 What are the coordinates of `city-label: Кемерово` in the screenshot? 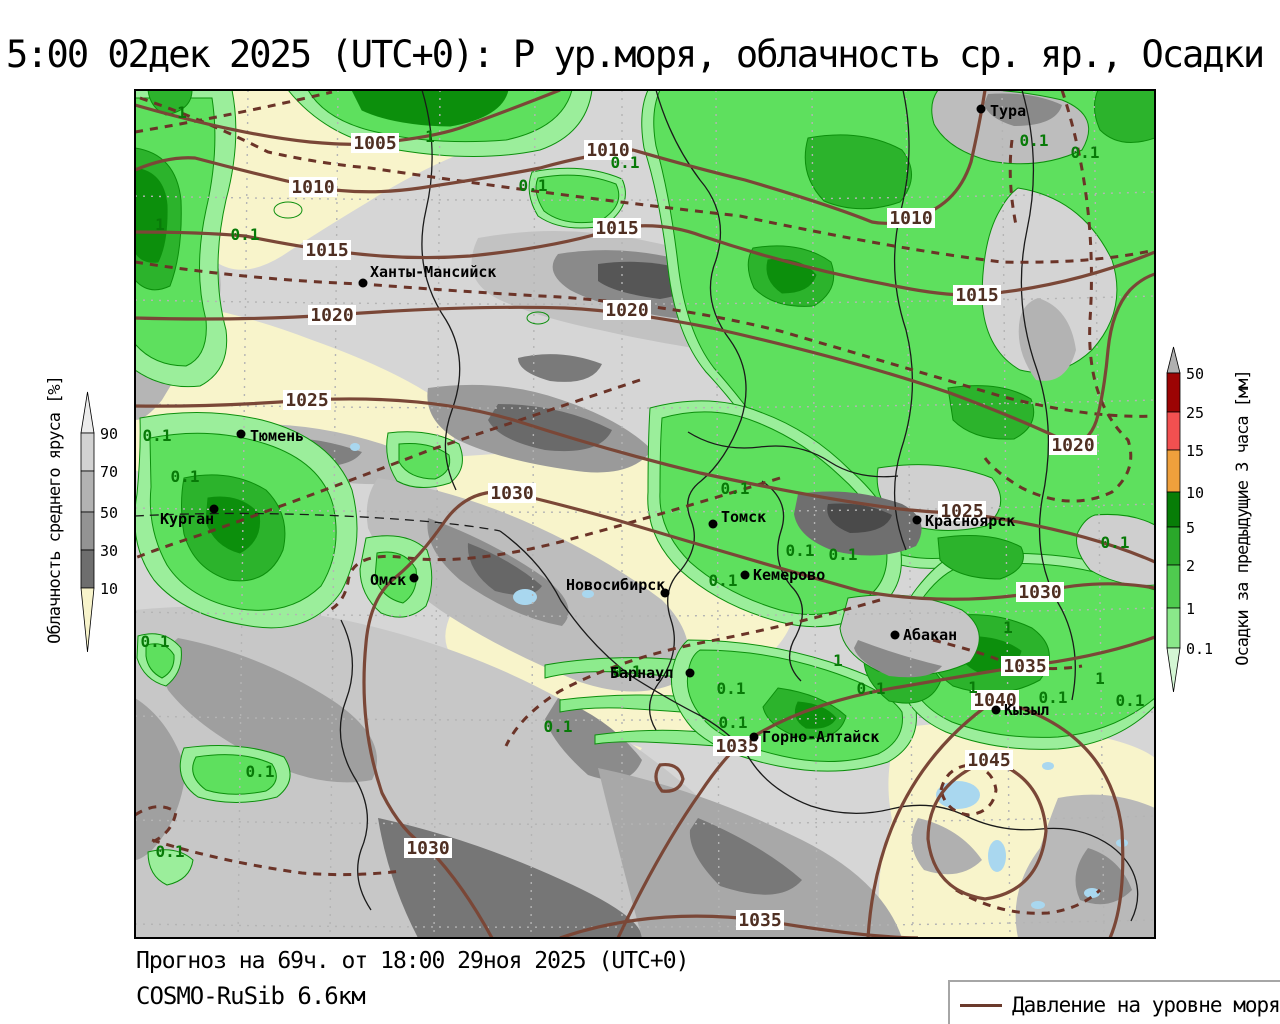 It's located at (789, 575).